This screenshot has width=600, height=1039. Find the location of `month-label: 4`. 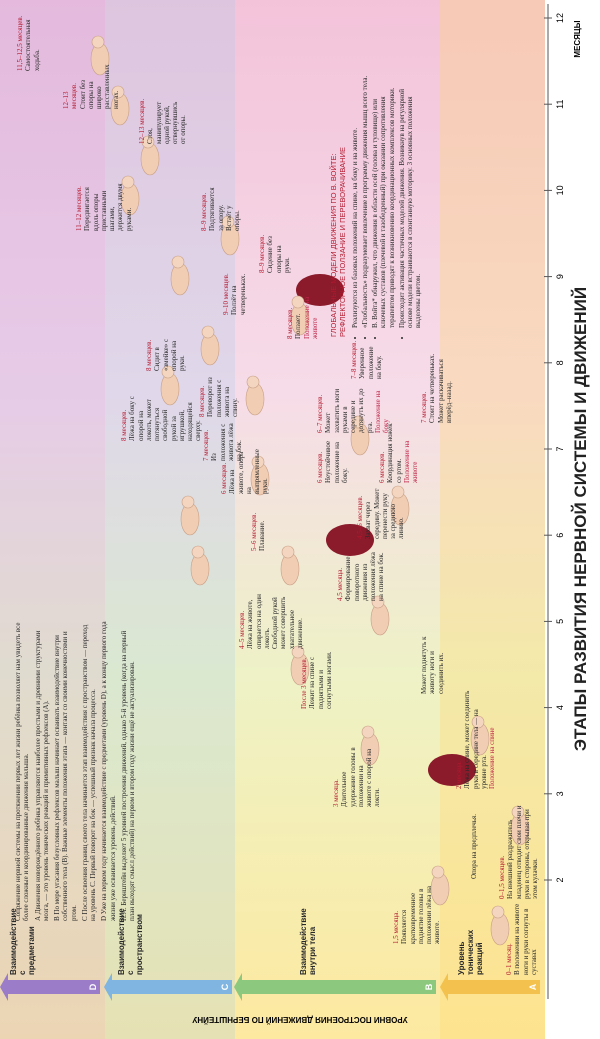

month-label: 4 is located at coordinates (560, 707).